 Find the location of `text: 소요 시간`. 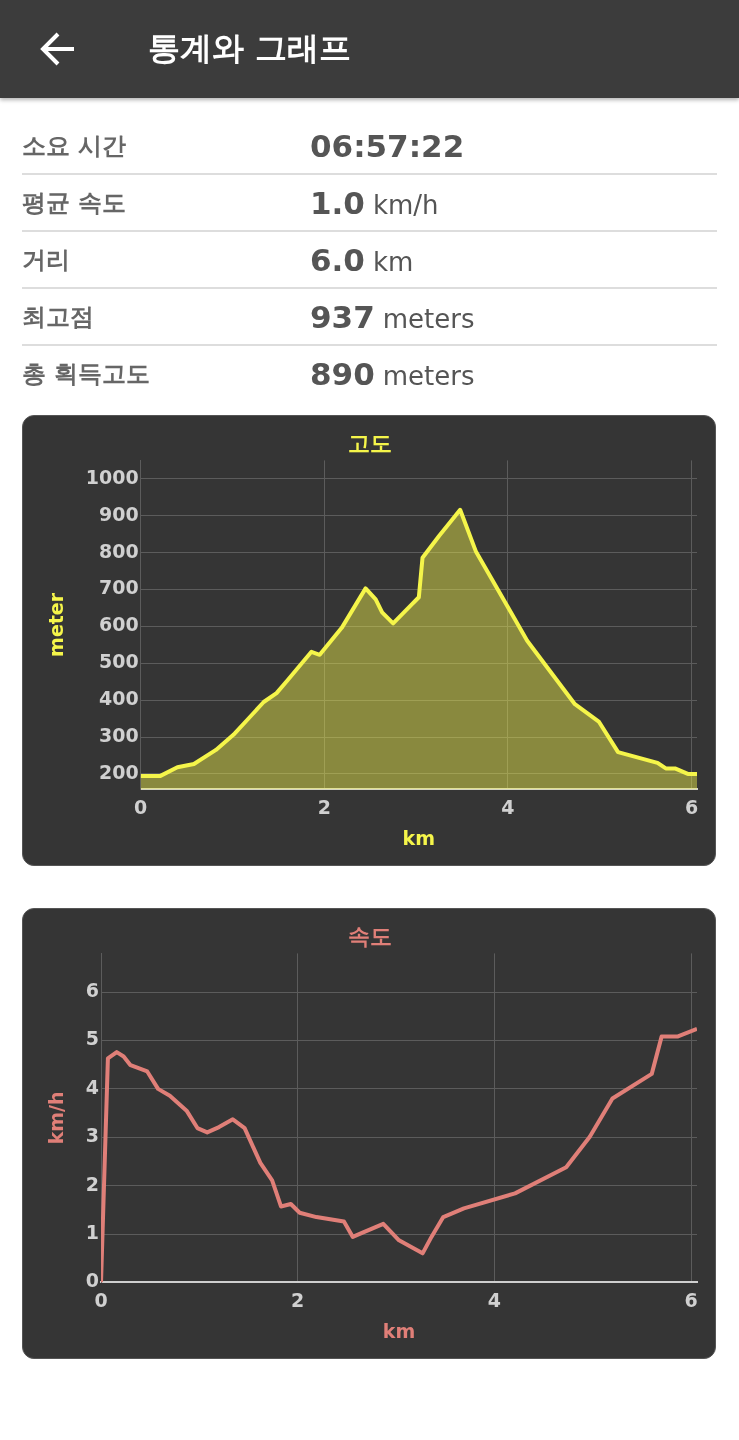

text: 소요 시간 is located at coordinates (75, 146).